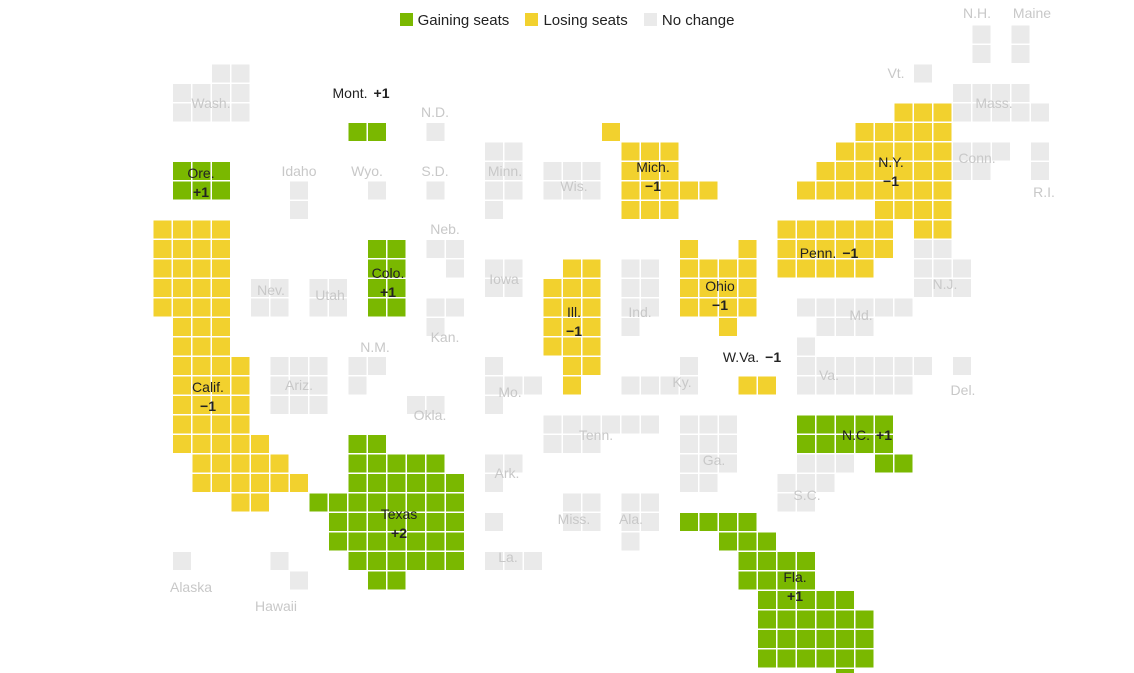 The width and height of the screenshot is (1134, 673). Describe the element at coordinates (445, 229) in the screenshot. I see `state-name-neb: Neb.` at that location.